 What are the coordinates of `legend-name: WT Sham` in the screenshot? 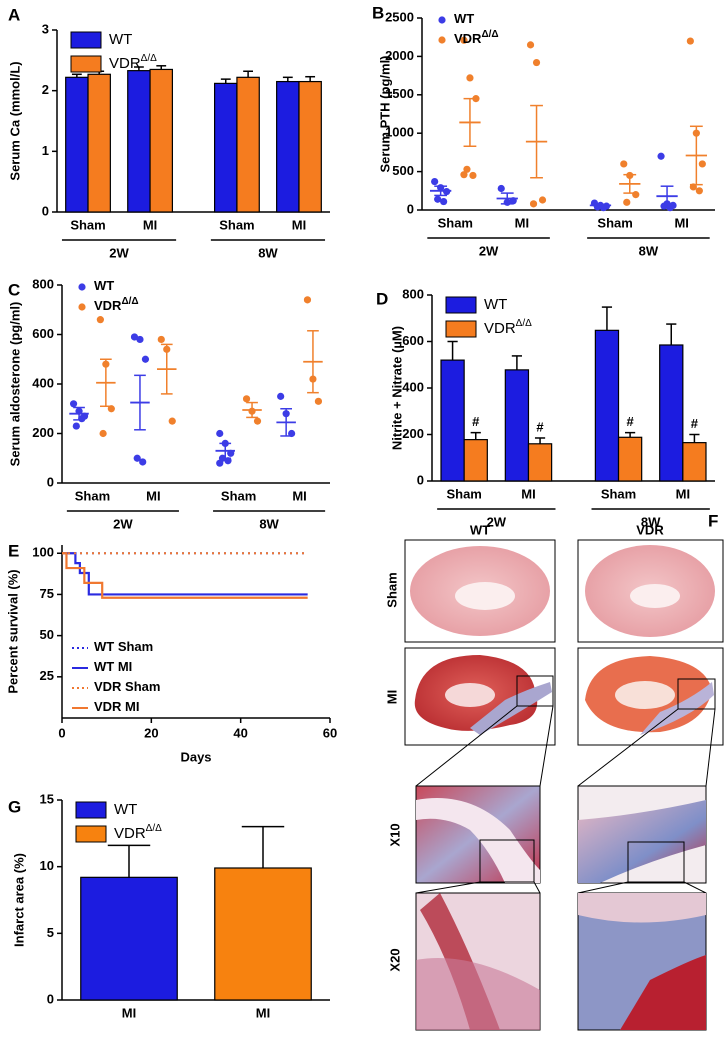 It's located at (123, 646).